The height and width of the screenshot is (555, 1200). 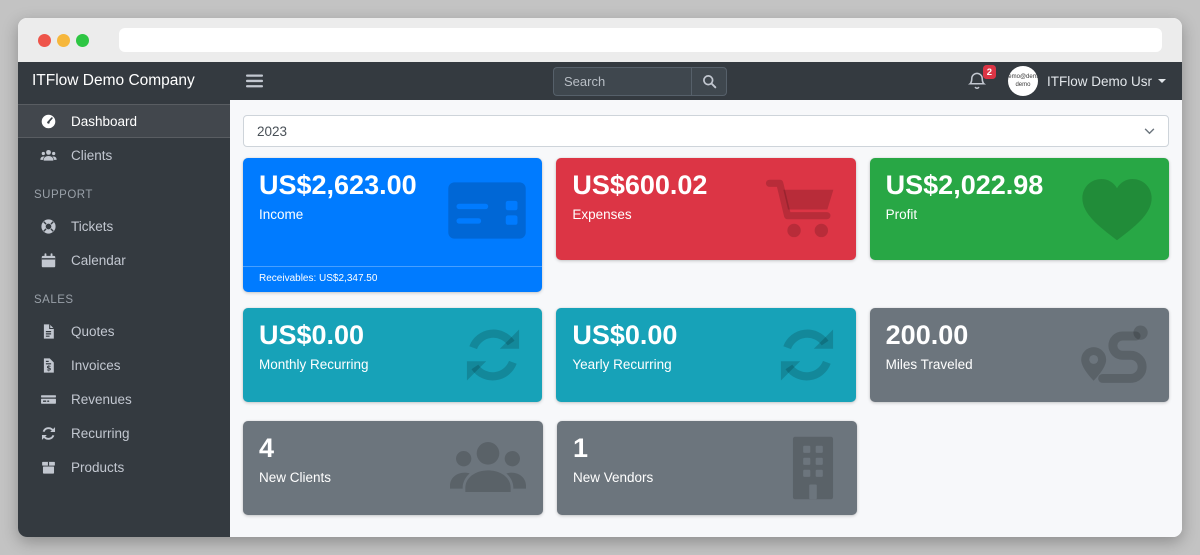 I want to click on card-label: Profit, so click(x=901, y=214).